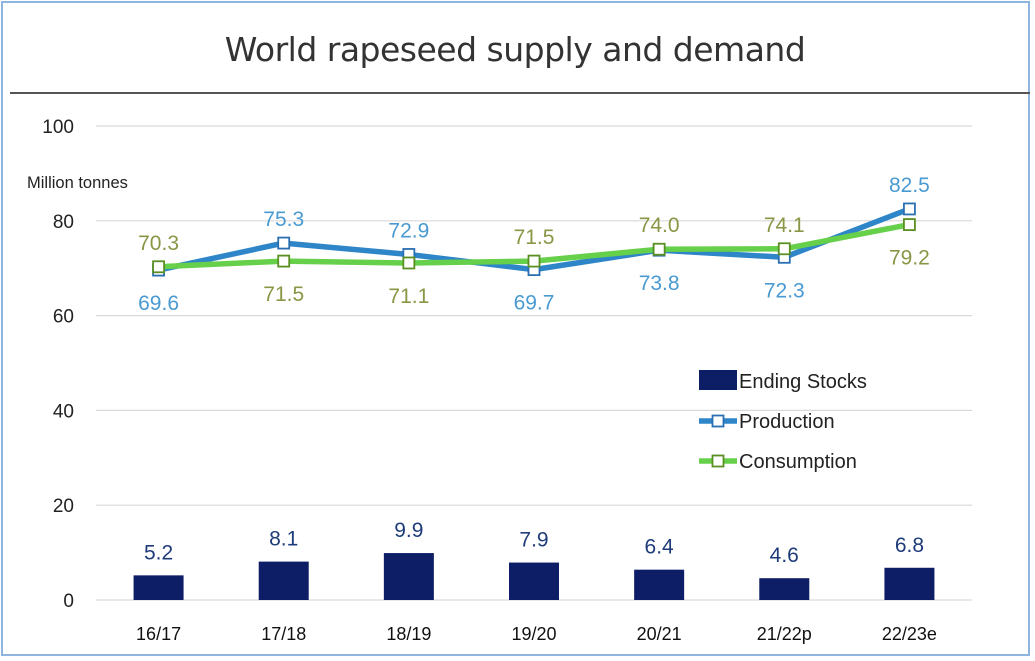 Image resolution: width=1035 pixels, height=661 pixels. Describe the element at coordinates (283, 539) in the screenshot. I see `bar-value-label: 8.1` at that location.